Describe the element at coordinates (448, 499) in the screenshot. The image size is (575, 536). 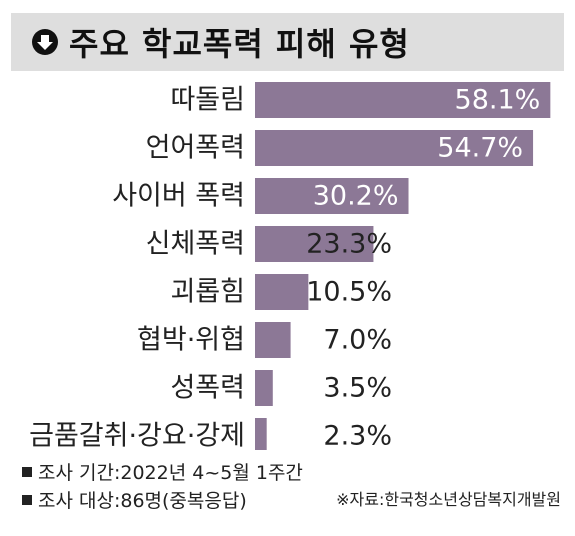
I see `source-note: ※자료:한국청소년상담복지개발원` at that location.